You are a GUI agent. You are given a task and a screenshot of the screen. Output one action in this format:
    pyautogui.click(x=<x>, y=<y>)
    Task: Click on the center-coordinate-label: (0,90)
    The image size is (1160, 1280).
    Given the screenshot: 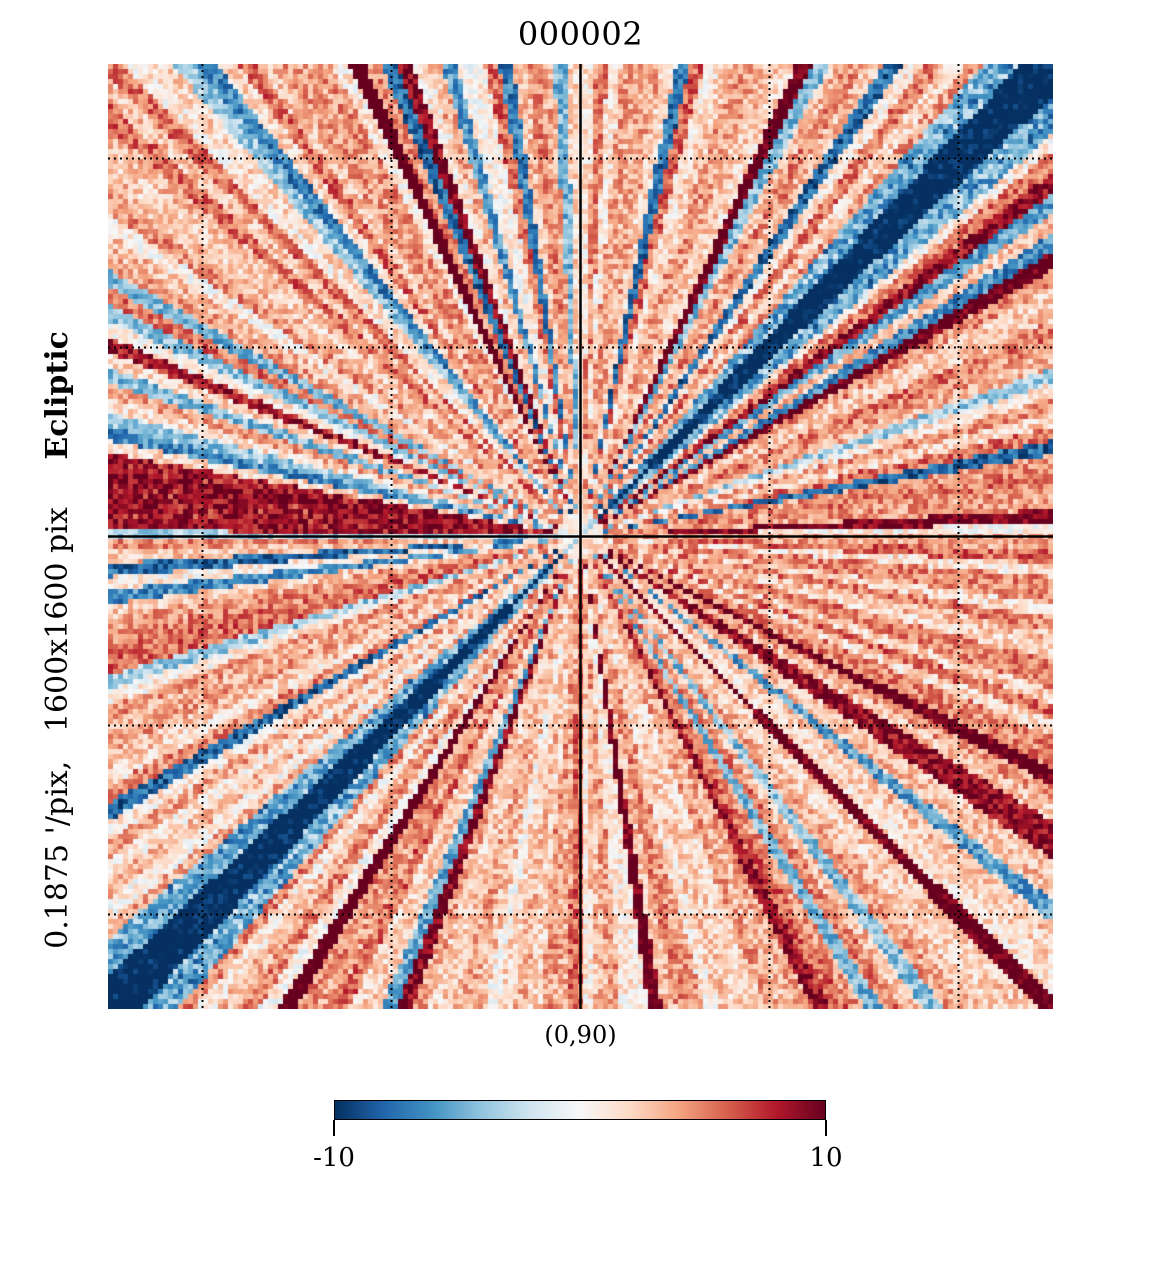 What is the action you would take?
    pyautogui.click(x=580, y=1035)
    